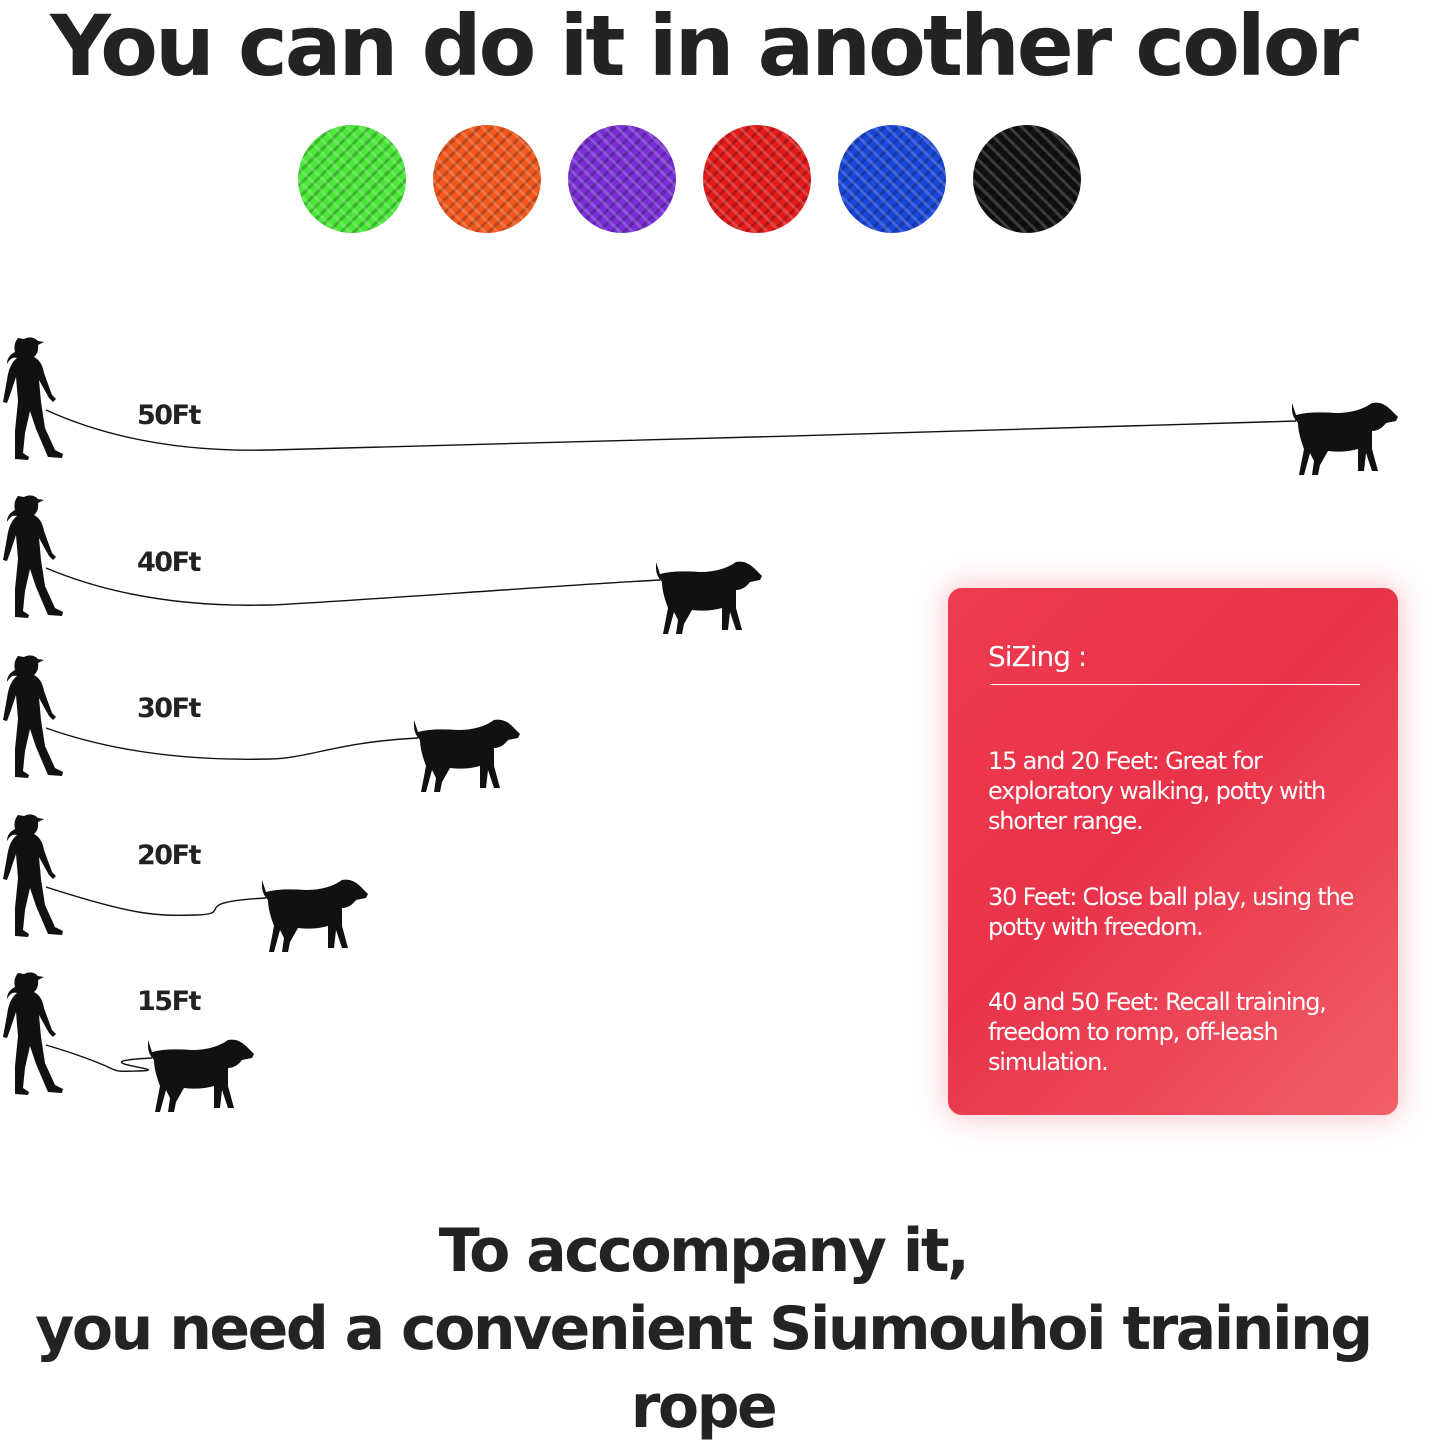 The height and width of the screenshot is (1446, 1440). What do you see at coordinates (892, 179) in the screenshot?
I see `color-swatch-blue` at bounding box center [892, 179].